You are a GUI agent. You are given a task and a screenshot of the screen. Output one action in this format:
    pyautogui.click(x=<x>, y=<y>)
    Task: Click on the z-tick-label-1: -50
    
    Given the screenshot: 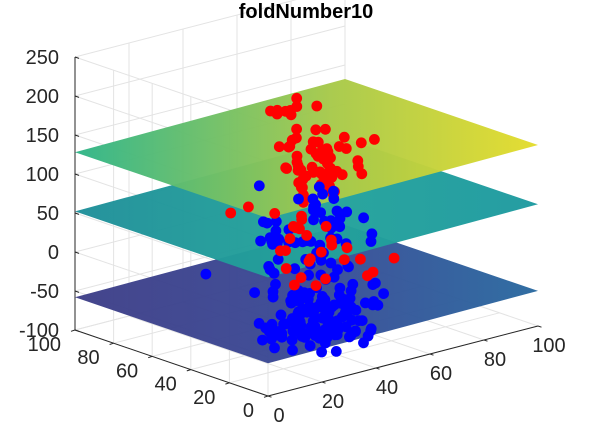 What is the action you would take?
    pyautogui.click(x=44, y=292)
    